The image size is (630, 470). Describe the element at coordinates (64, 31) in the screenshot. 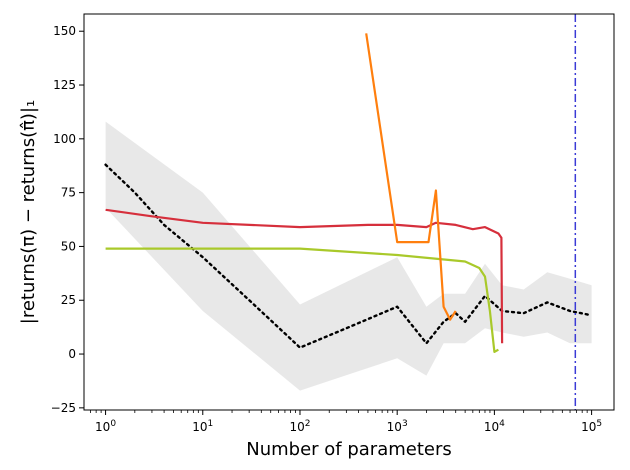

I see `y-tick-label: 150` at that location.